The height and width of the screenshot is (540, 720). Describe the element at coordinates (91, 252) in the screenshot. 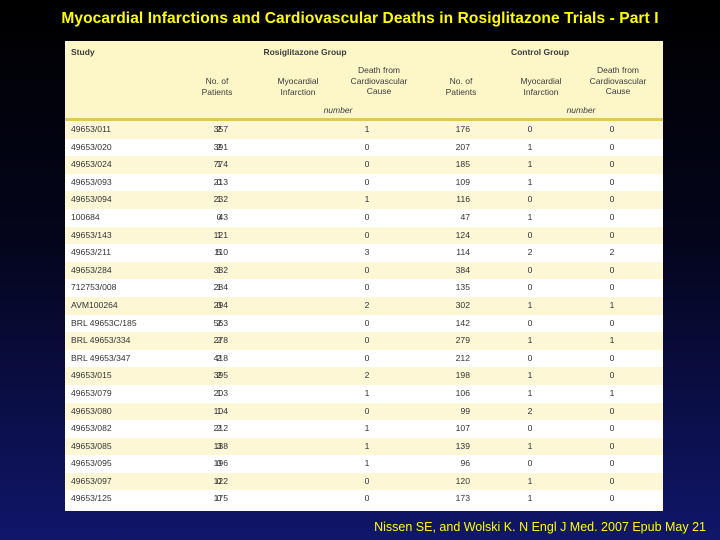

I see `study-cell: 49653/211` at that location.